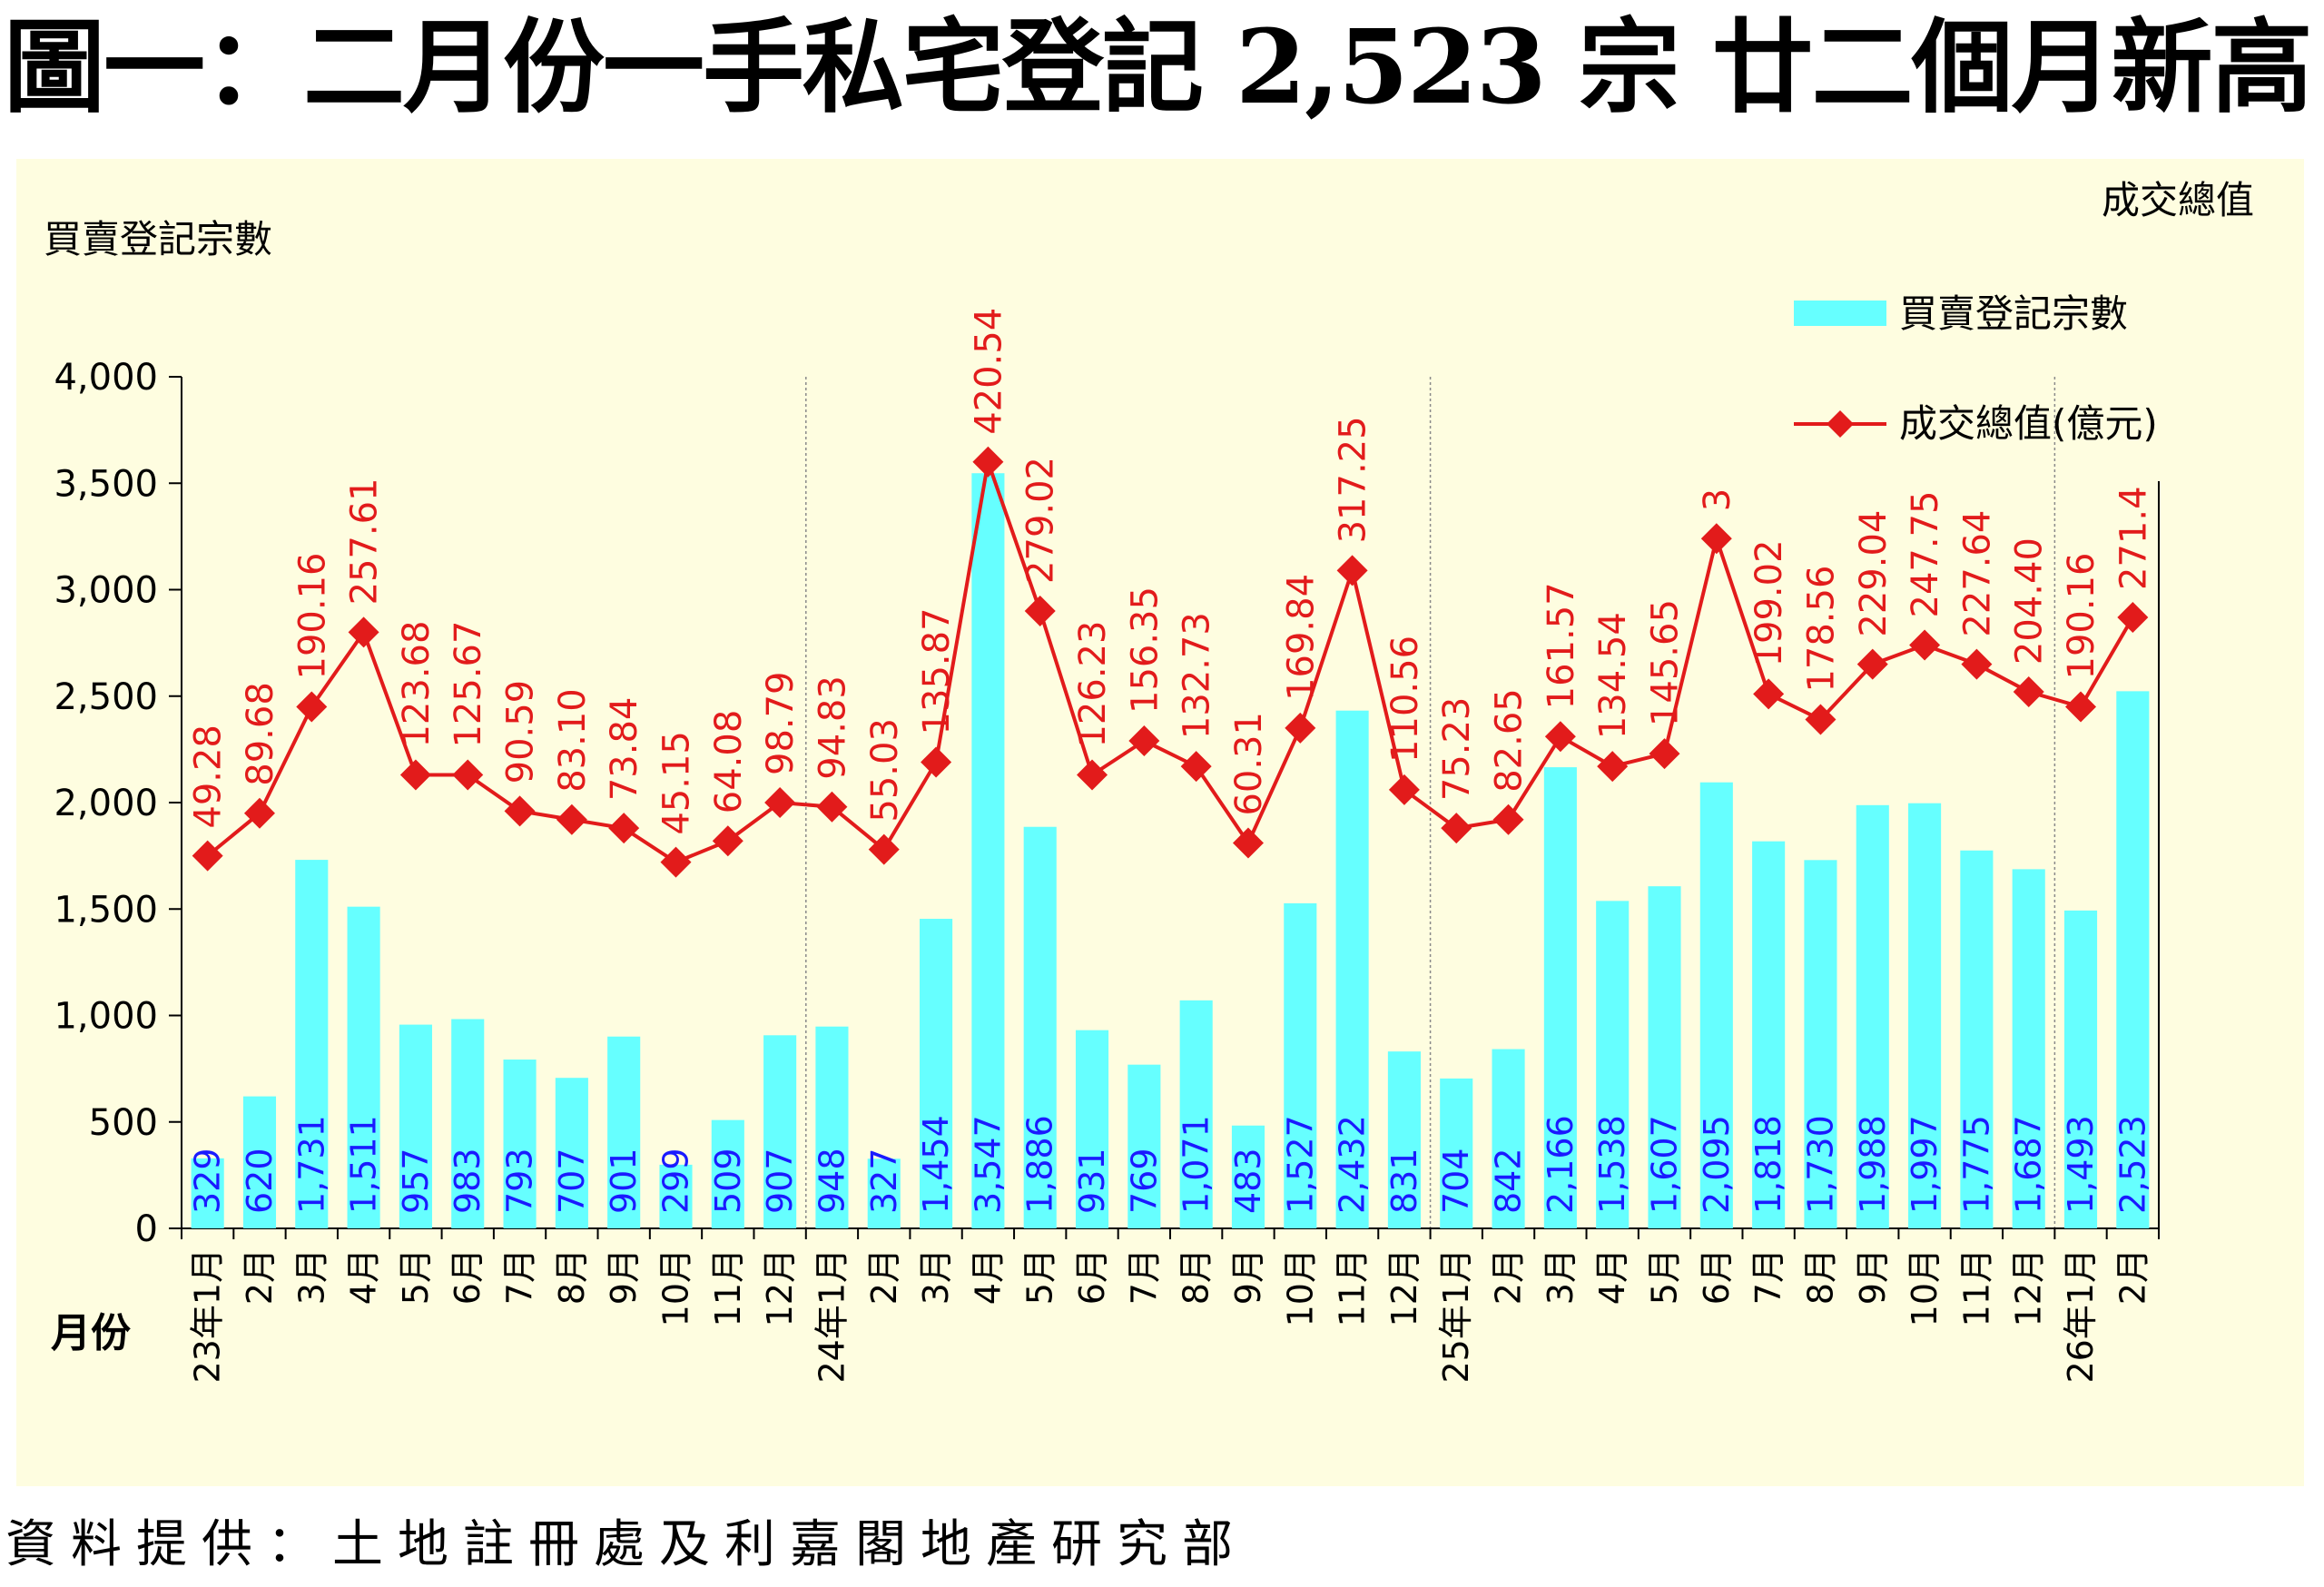  I want to click on x-category-label: 8月, so click(1196, 1276).